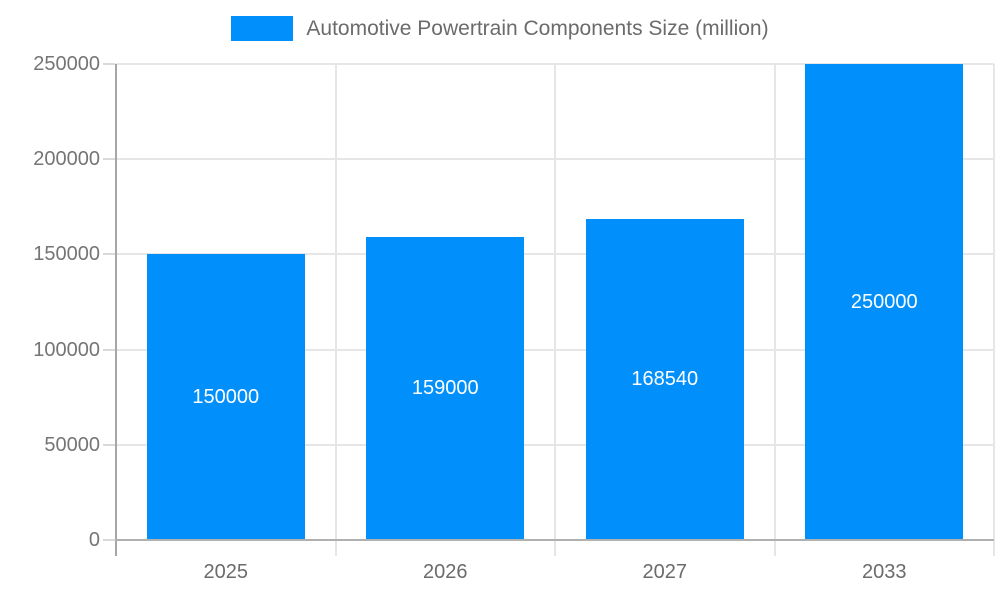  Describe the element at coordinates (116, 310) in the screenshot. I see `y-axis-line` at that location.